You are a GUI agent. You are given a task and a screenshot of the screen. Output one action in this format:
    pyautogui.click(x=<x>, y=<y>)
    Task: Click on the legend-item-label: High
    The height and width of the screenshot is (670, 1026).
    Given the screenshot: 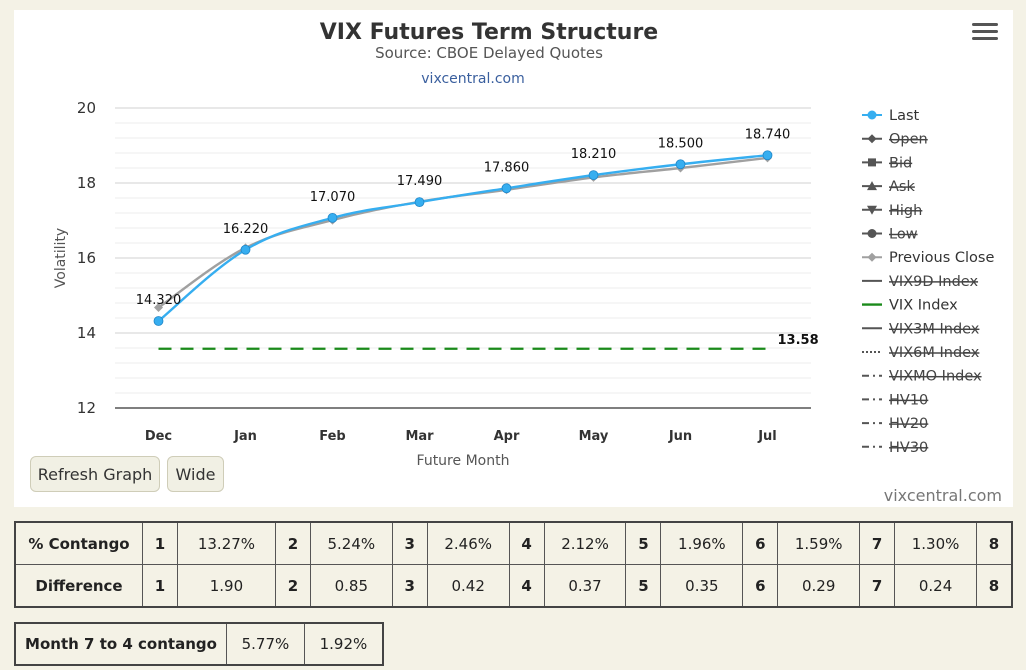 What is the action you would take?
    pyautogui.click(x=905, y=211)
    